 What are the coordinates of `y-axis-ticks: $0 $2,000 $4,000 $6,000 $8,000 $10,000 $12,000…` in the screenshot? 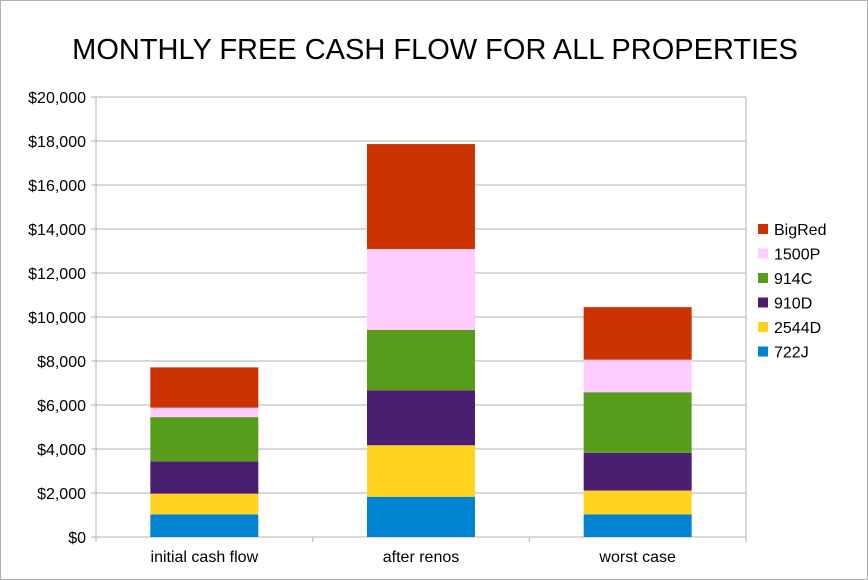 It's located at (57, 318).